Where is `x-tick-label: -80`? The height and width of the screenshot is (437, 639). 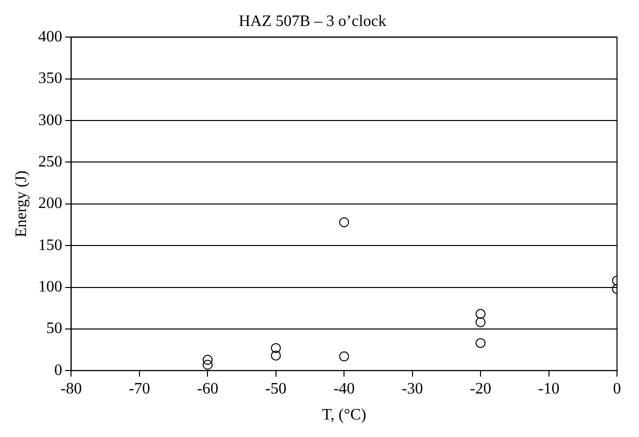 x-tick-label: -80 is located at coordinates (71, 389).